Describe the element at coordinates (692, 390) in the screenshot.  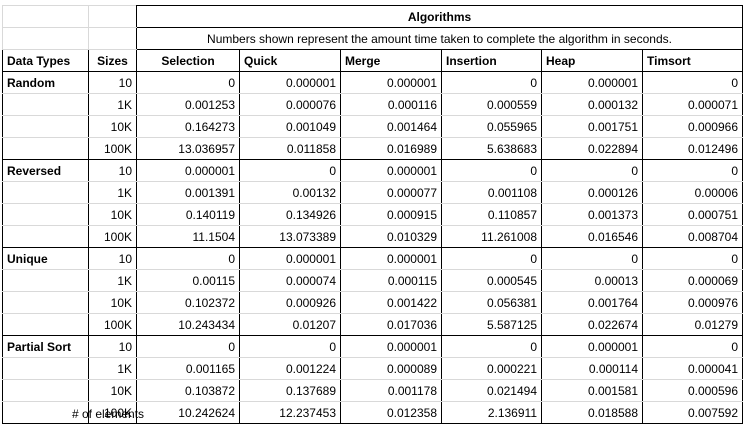
I see `time-cell: 0.000596` at that location.